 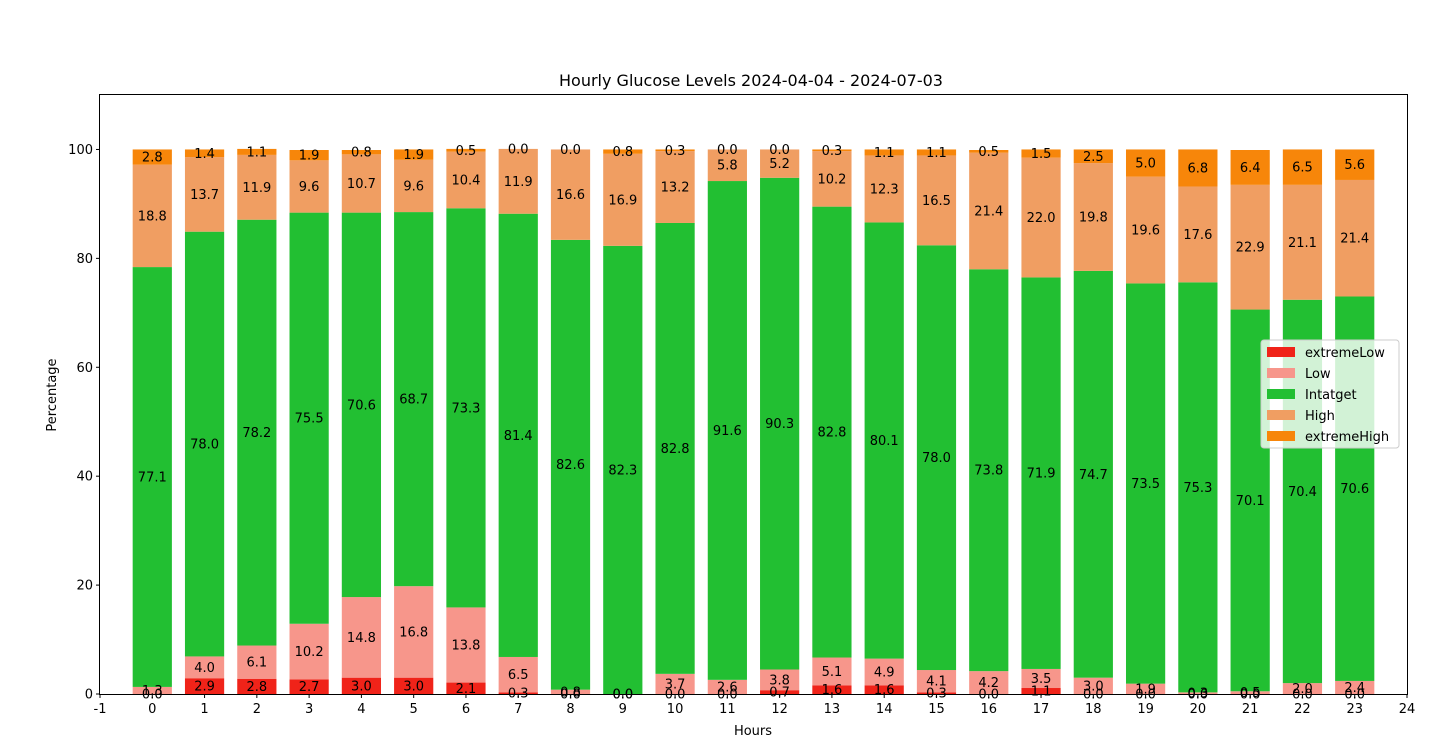 I want to click on data-label-extremeHigh-hour-17: 1.5, so click(x=1041, y=154).